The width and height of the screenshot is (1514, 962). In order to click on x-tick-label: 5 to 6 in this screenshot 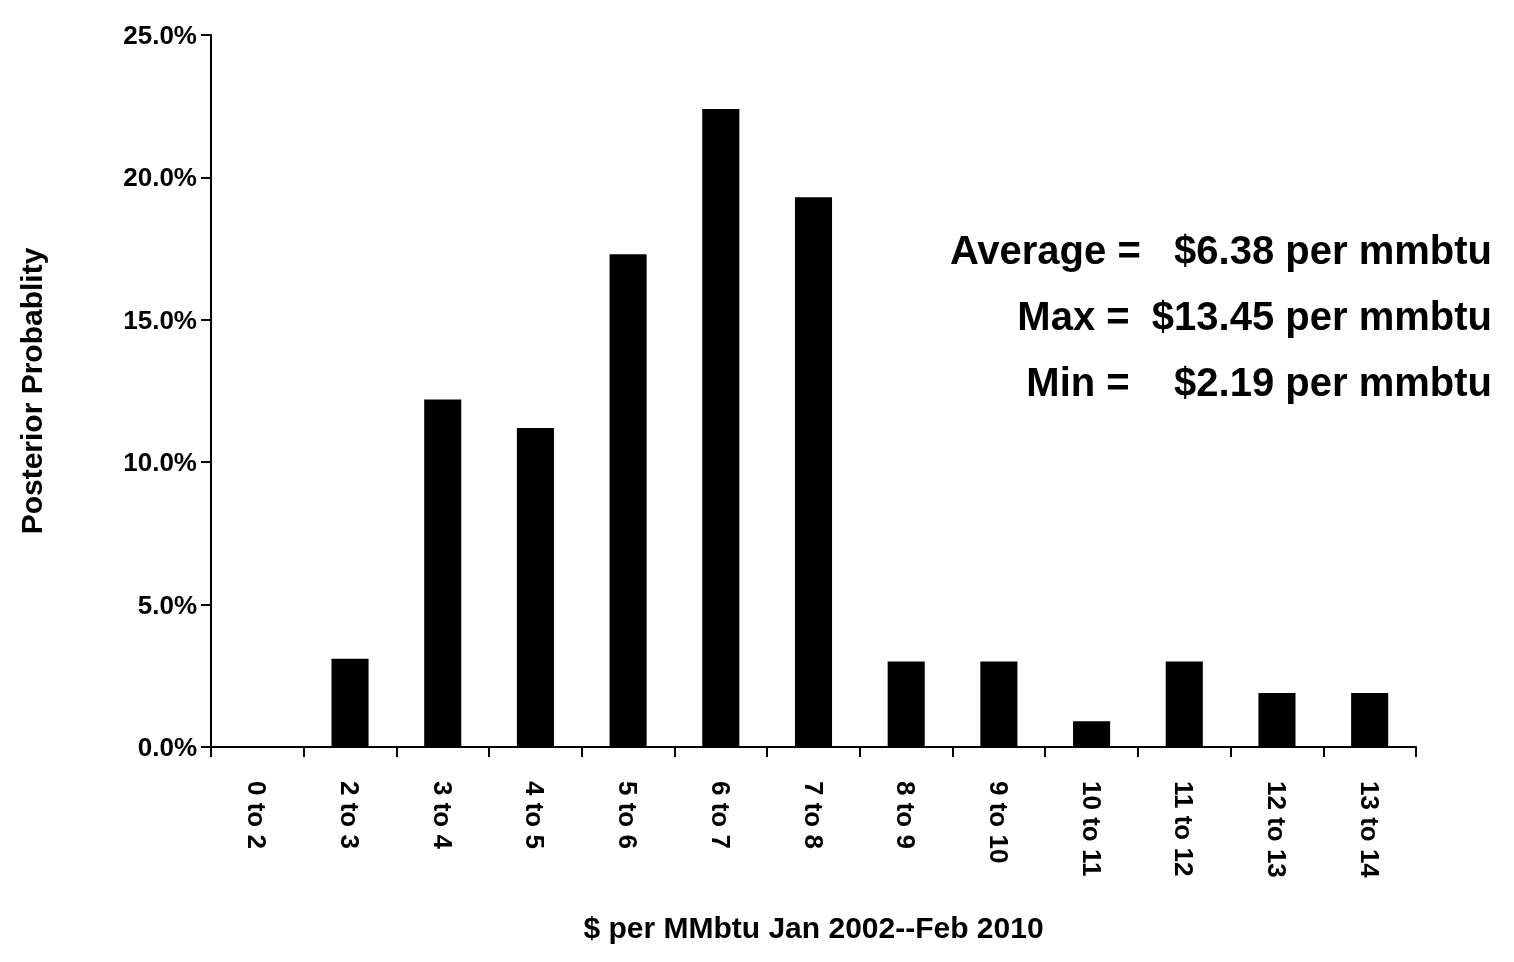, I will do `click(628, 815)`.